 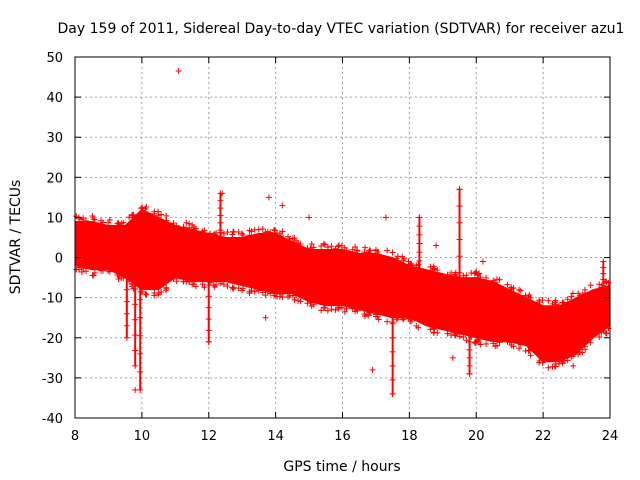 I want to click on y-tick-label: -10, so click(x=52, y=299).